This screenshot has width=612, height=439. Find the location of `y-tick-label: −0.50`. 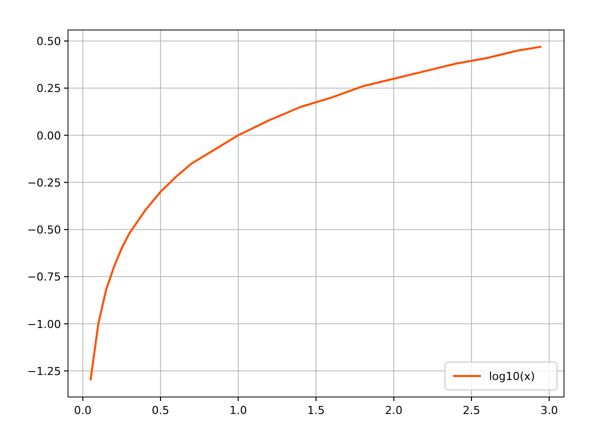

y-tick-label: −0.50 is located at coordinates (44, 230).